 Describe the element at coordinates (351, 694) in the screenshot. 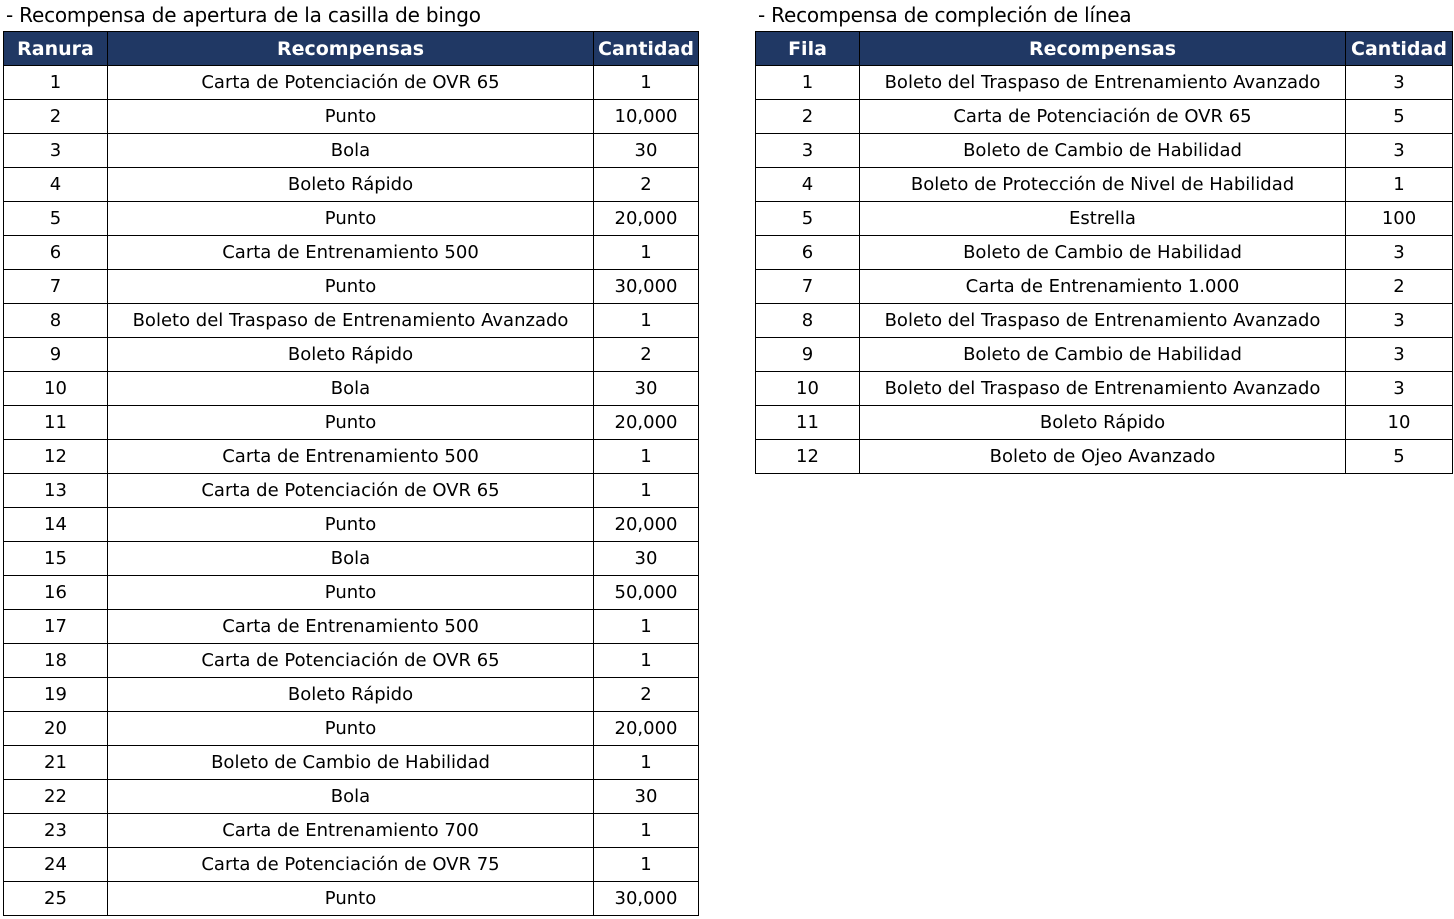

I see `table-row: 19 Boleto Rápido 2` at that location.